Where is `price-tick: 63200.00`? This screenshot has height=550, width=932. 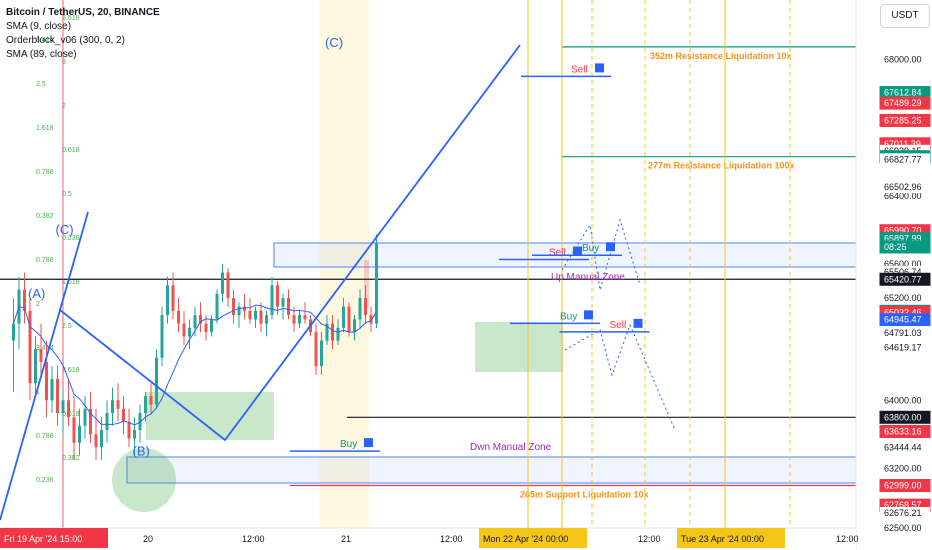 price-tick: 63200.00 is located at coordinates (903, 468).